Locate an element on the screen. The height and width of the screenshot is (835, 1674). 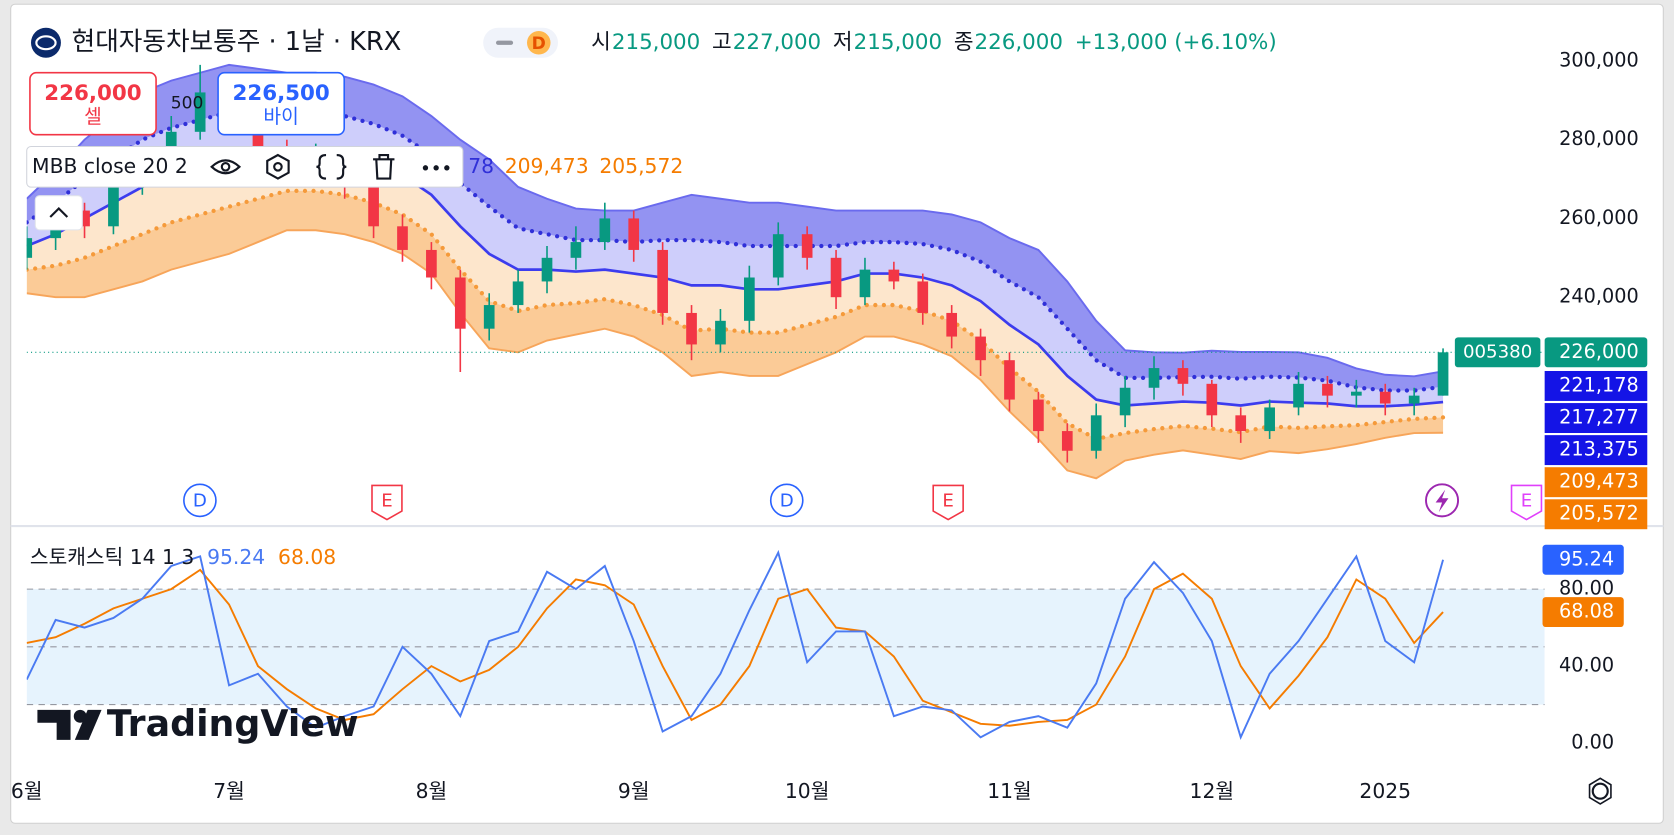
header-text: 저 is located at coordinates (843, 42).